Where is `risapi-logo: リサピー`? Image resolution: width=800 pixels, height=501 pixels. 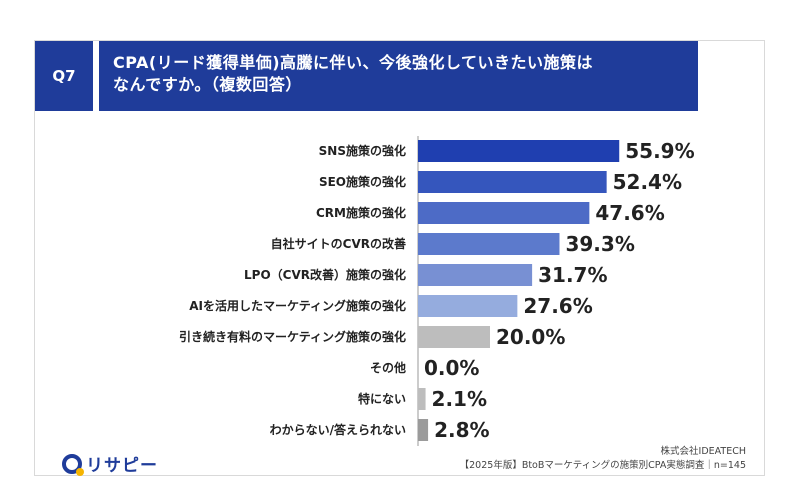 risapi-logo: リサピー is located at coordinates (110, 463).